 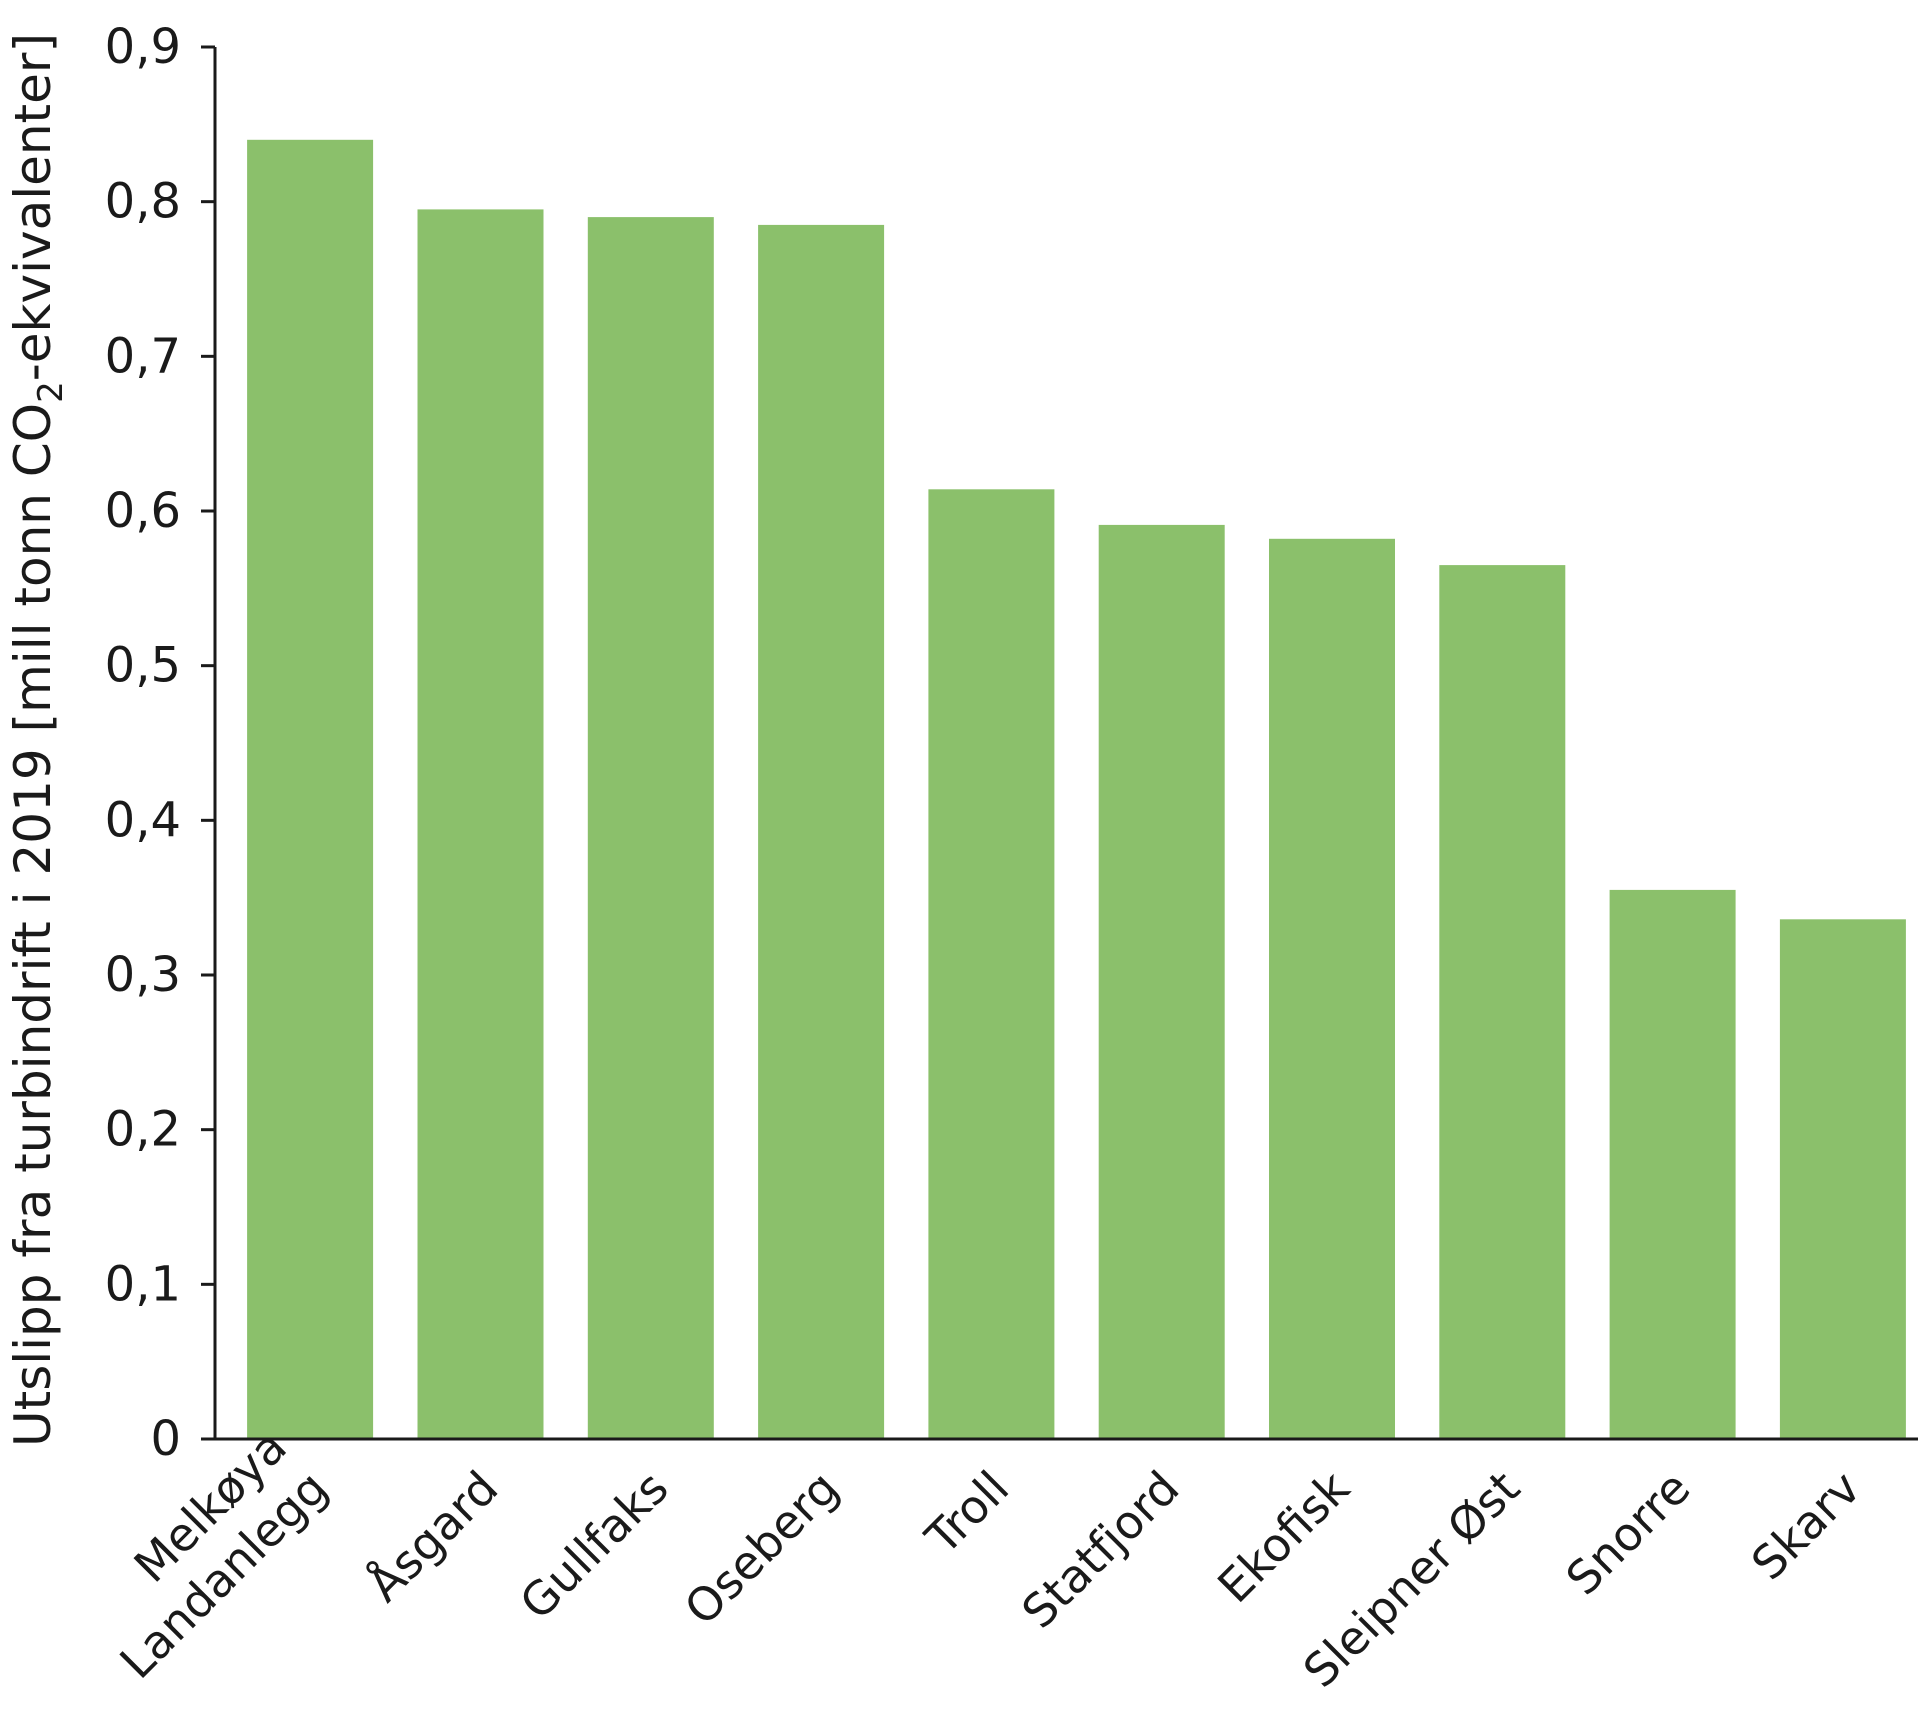 I want to click on x-tick-label-line: Oseberg, so click(x=761, y=1548).